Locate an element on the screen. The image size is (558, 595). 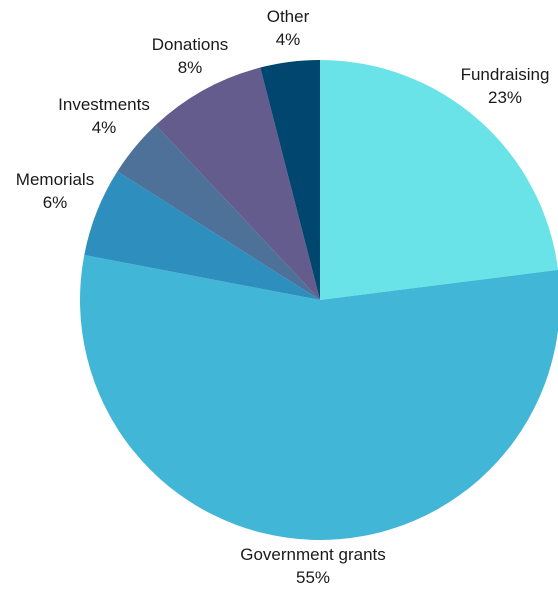
slice-category-label: Fundraising is located at coordinates (505, 74).